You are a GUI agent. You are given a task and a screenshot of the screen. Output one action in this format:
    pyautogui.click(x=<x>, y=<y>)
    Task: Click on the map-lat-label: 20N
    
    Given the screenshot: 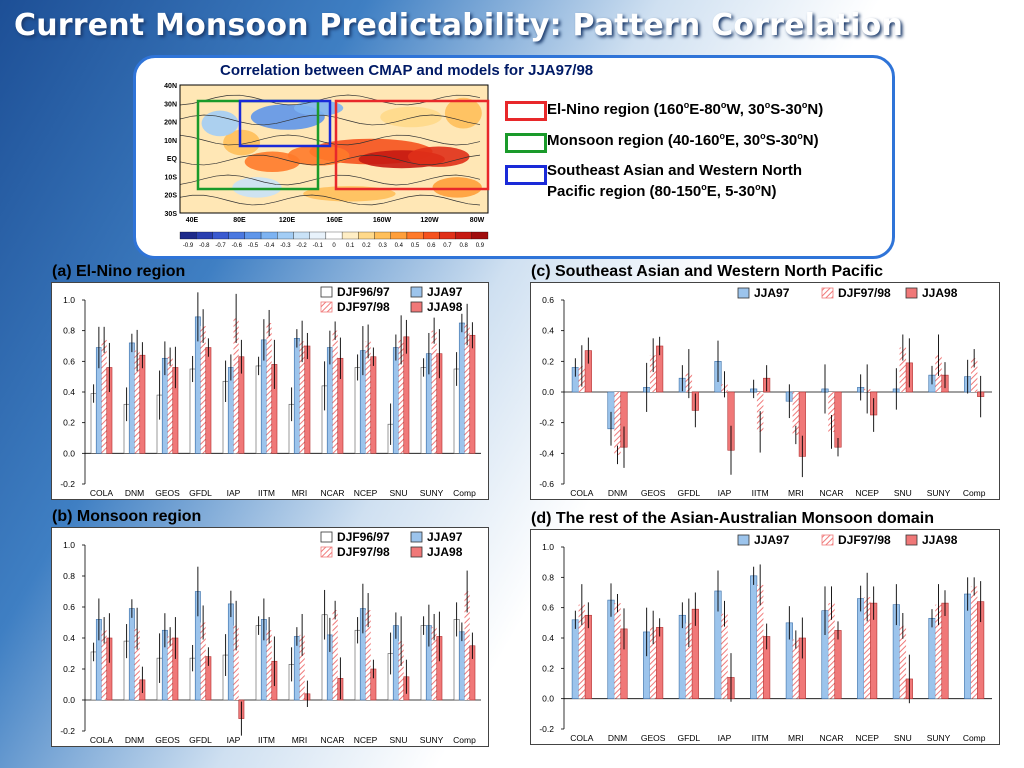 What is the action you would take?
    pyautogui.click(x=170, y=123)
    